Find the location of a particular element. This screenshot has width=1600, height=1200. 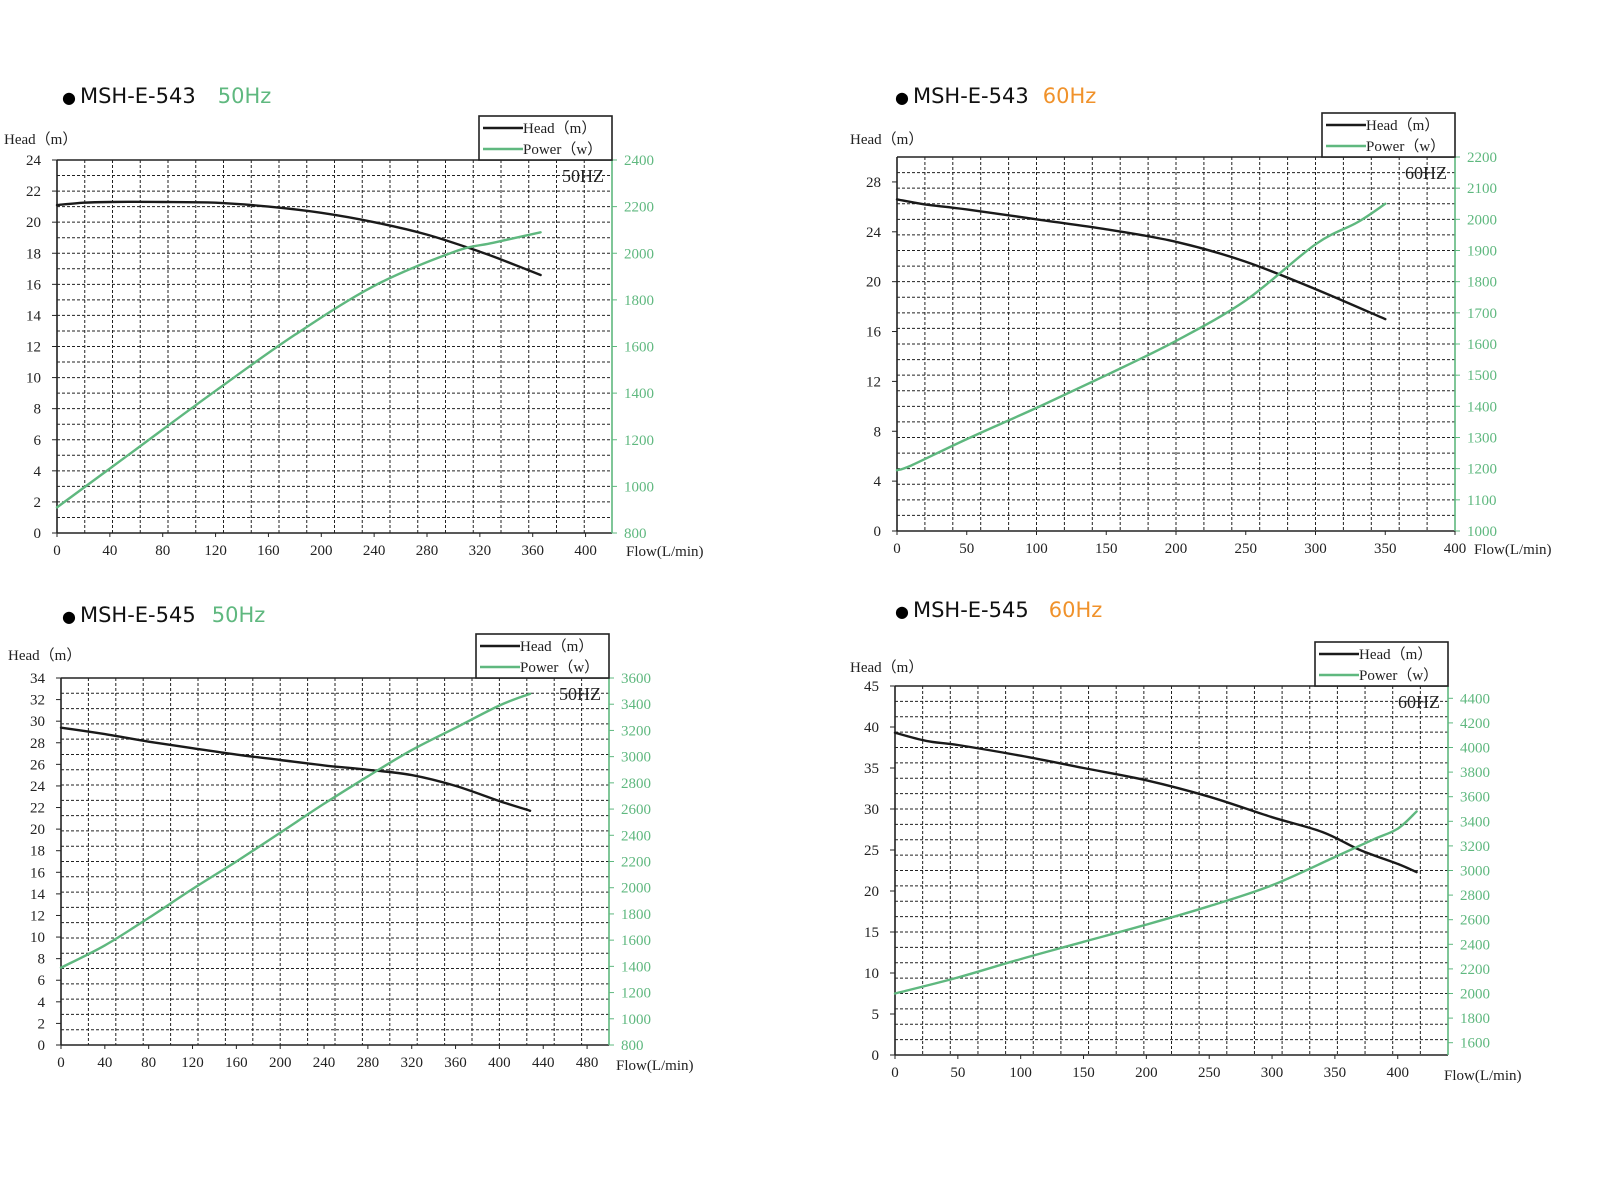

chart-title-msh-e-543-60hz: ● MSH-E-543 60Hz is located at coordinates (995, 96).